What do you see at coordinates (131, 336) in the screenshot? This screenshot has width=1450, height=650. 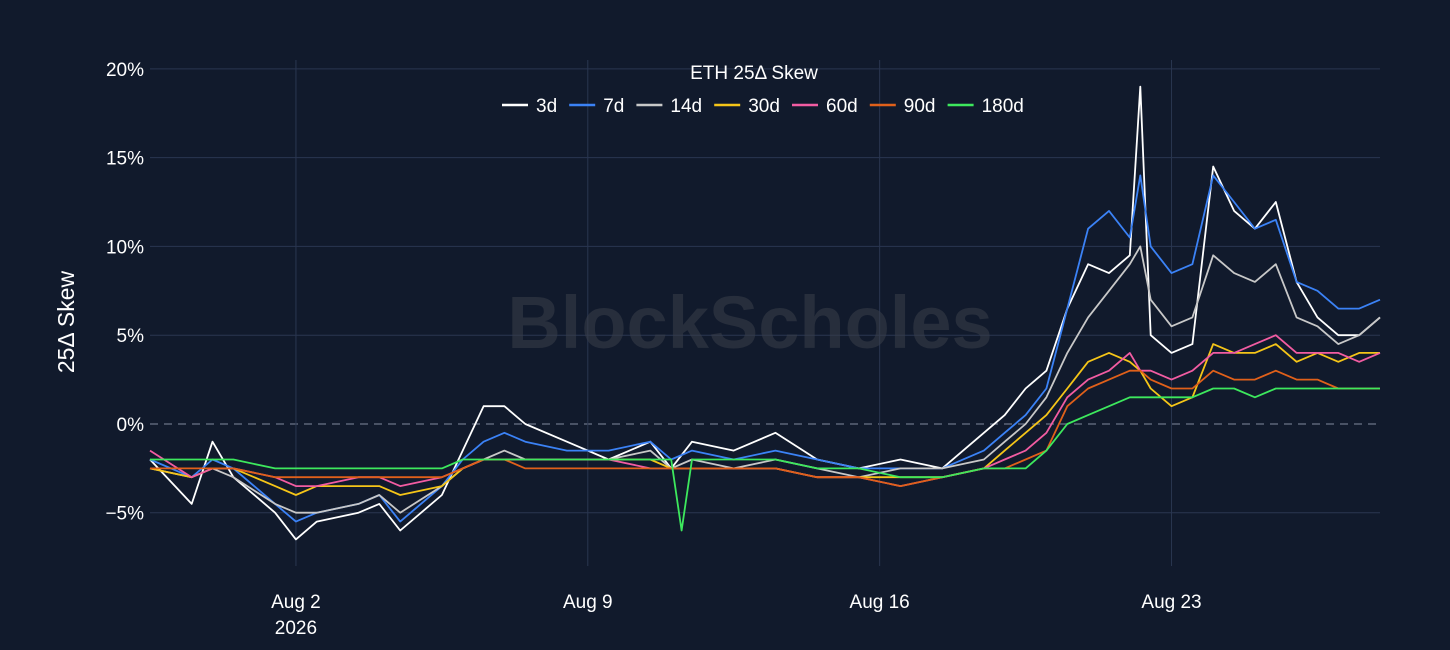 I see `y-tick-label: 5%` at bounding box center [131, 336].